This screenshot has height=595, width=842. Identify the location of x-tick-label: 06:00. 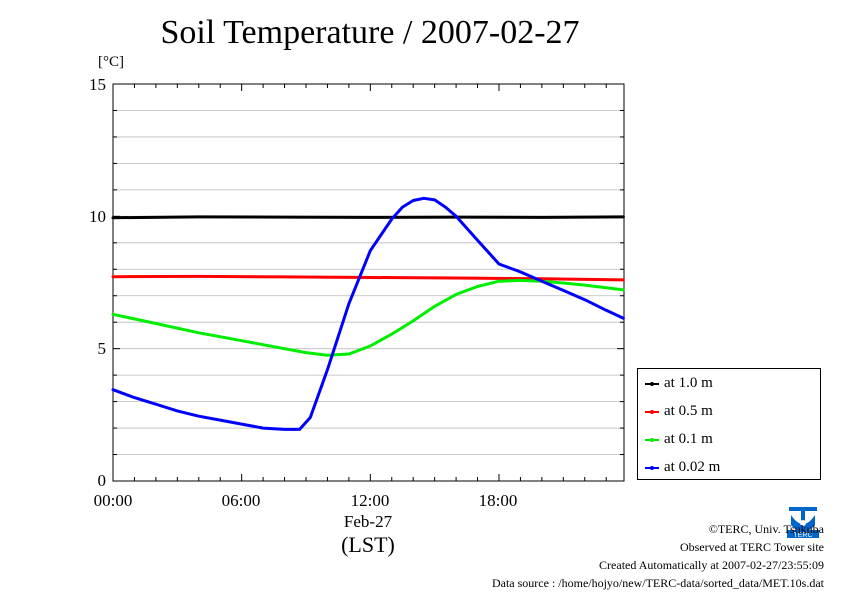
(241, 500).